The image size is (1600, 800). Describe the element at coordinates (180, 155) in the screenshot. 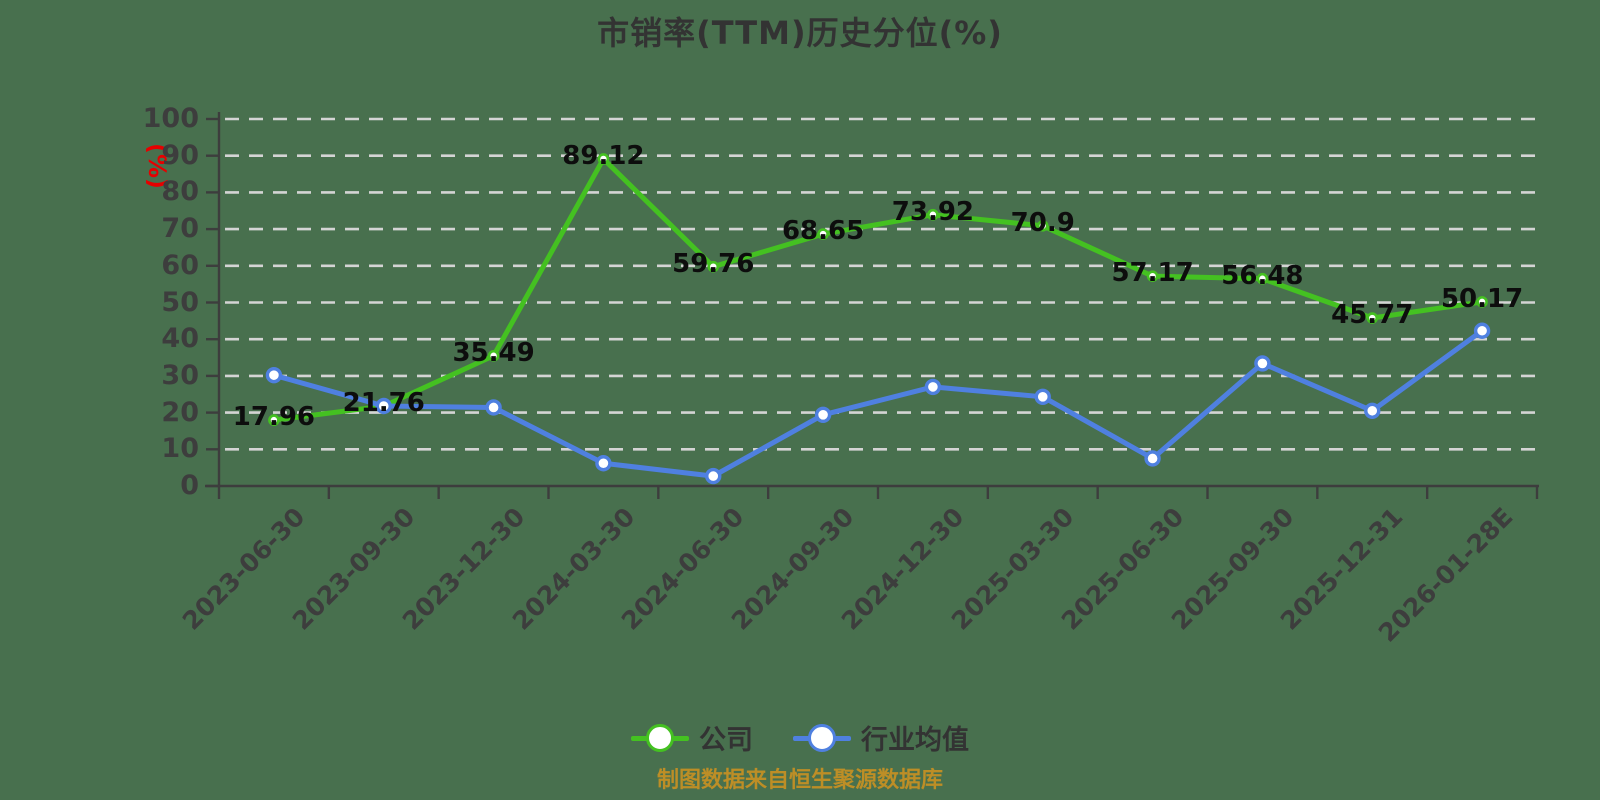

I see `y-tick-label: 90` at that location.